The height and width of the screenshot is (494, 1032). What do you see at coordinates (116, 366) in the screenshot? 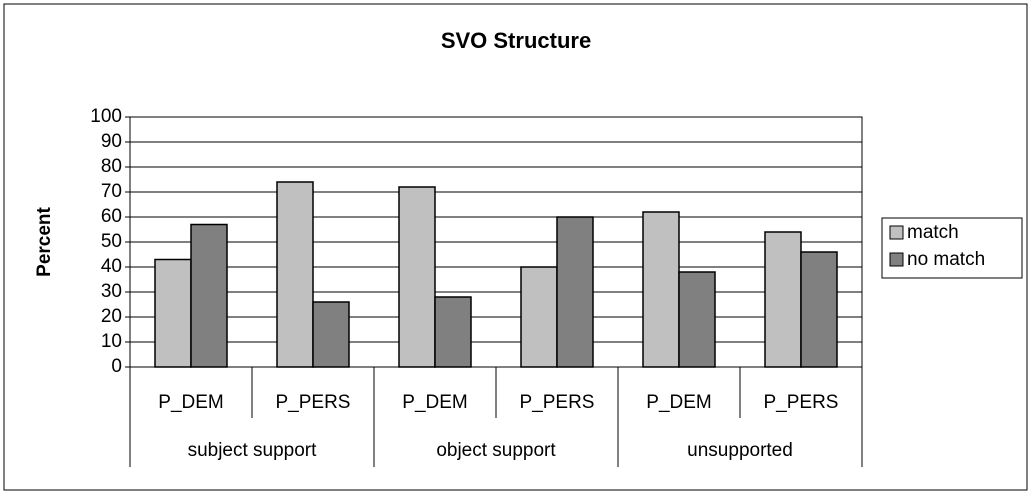
I see `y-tick-label: 0` at bounding box center [116, 366].